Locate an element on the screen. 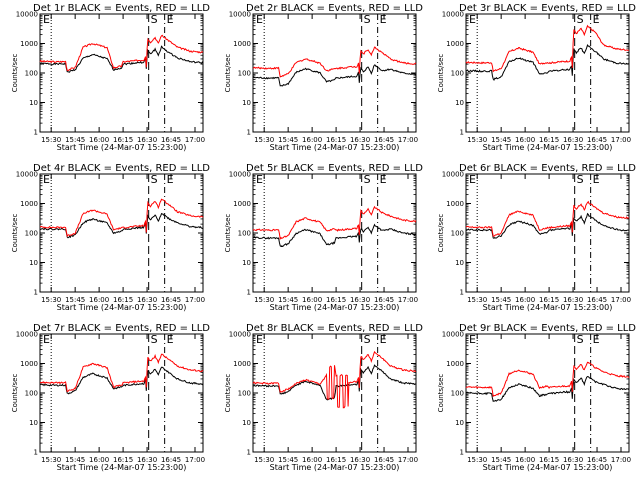  det-4r-xtick-label: 15:45 is located at coordinates (75, 300).